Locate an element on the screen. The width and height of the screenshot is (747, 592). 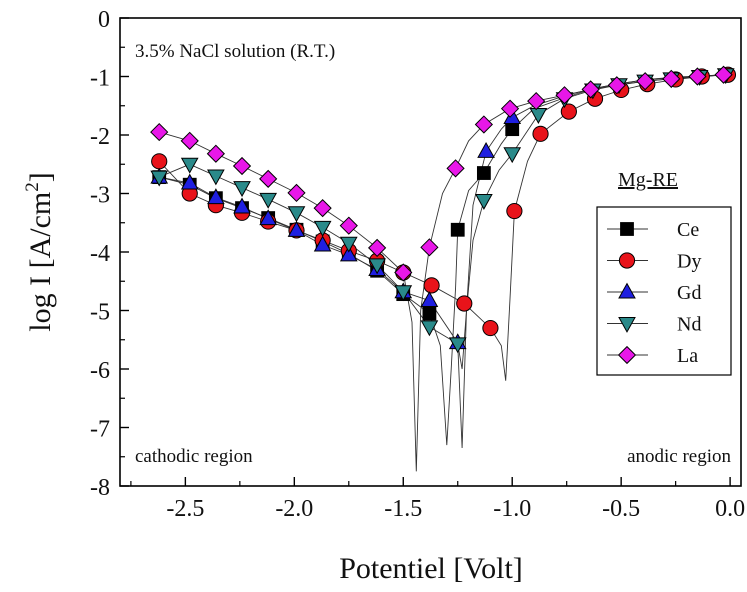
y-axis: 0 -1 -2 -3 -4 -5 -6 -7 -8 is located at coordinates (109, 254).